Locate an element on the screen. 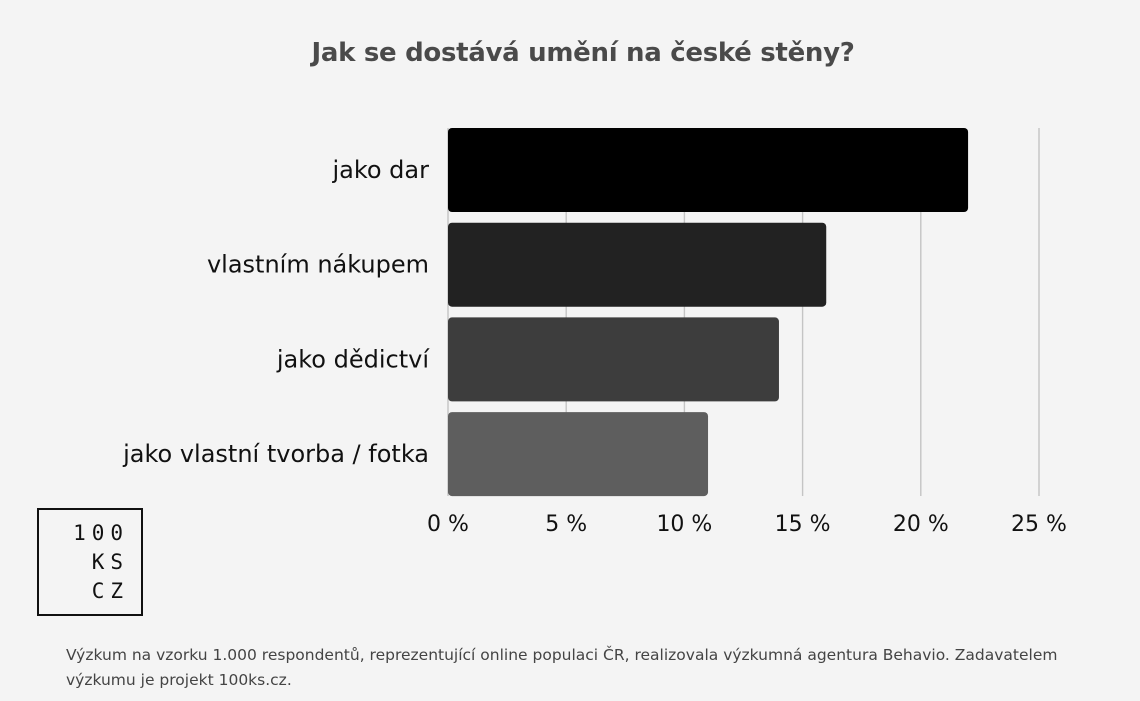 Image resolution: width=1140 pixels, height=701 pixels. tick-labels: 0 % 5 % 10 % 15 % 20 % 25 % is located at coordinates (747, 524).